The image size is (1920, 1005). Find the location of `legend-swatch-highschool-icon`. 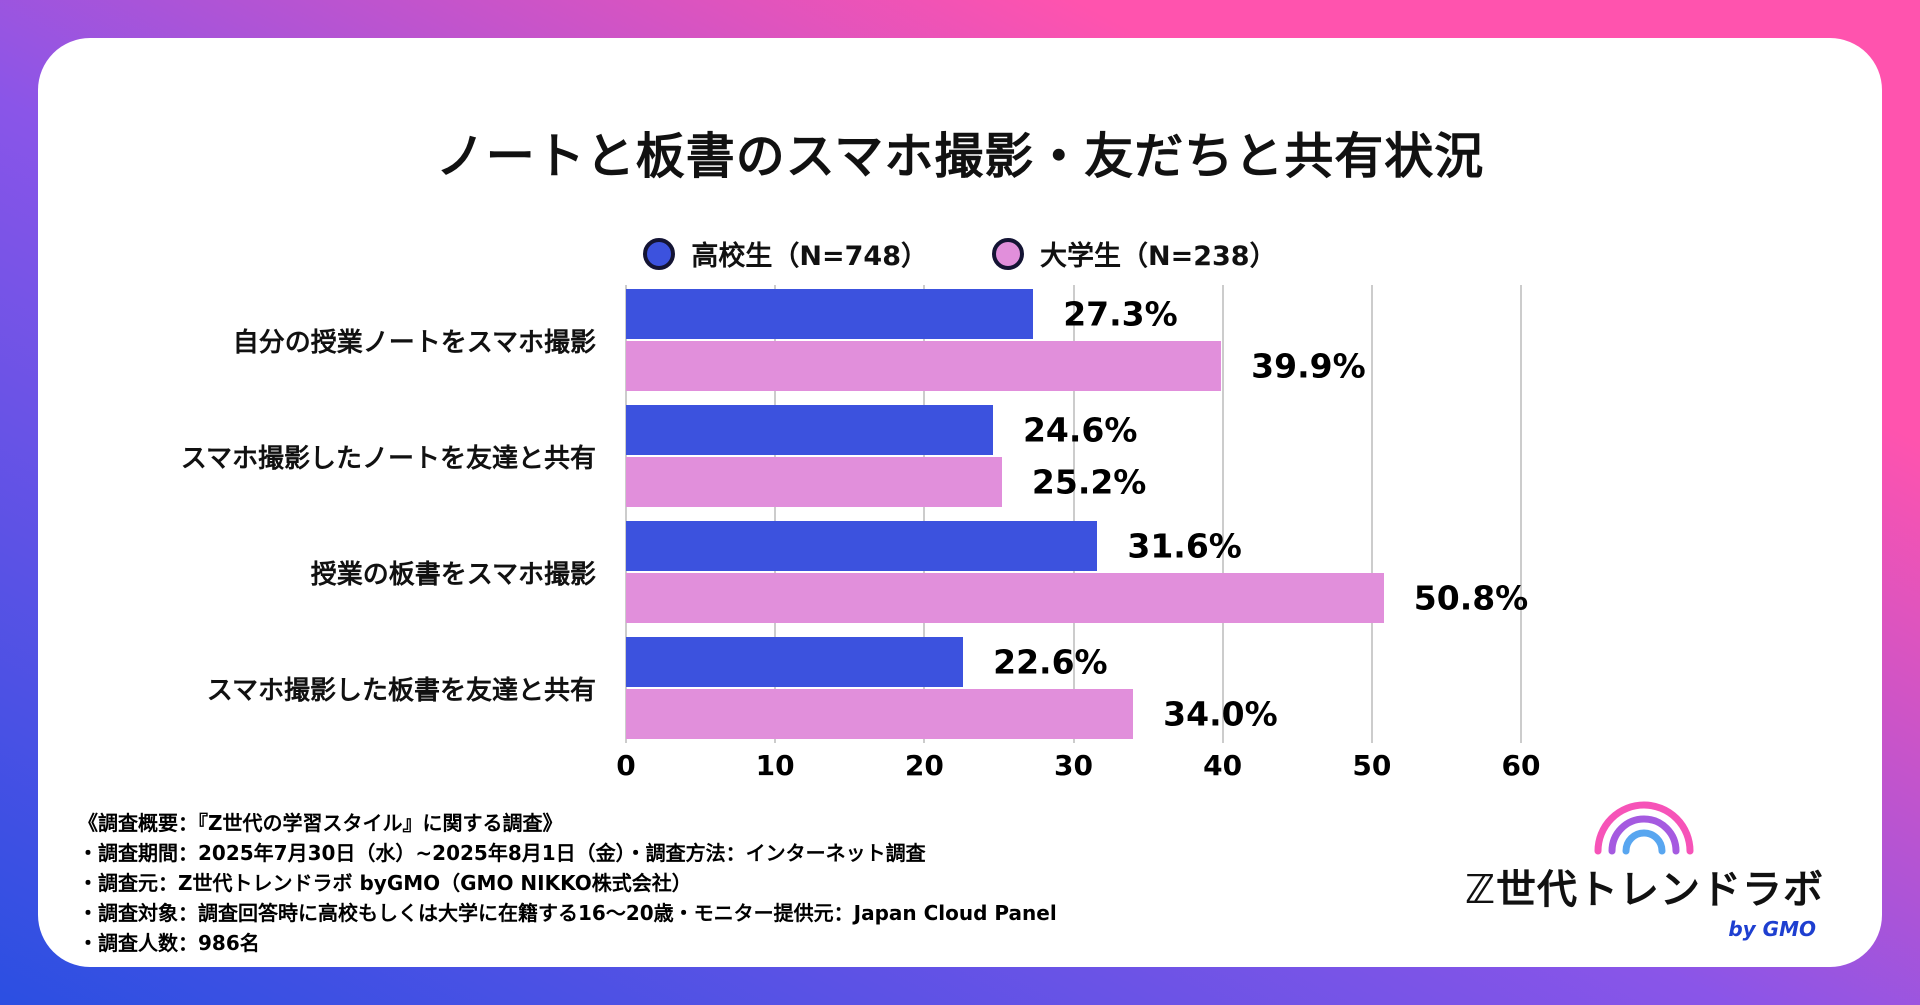

legend-swatch-highschool-icon is located at coordinates (659, 253).